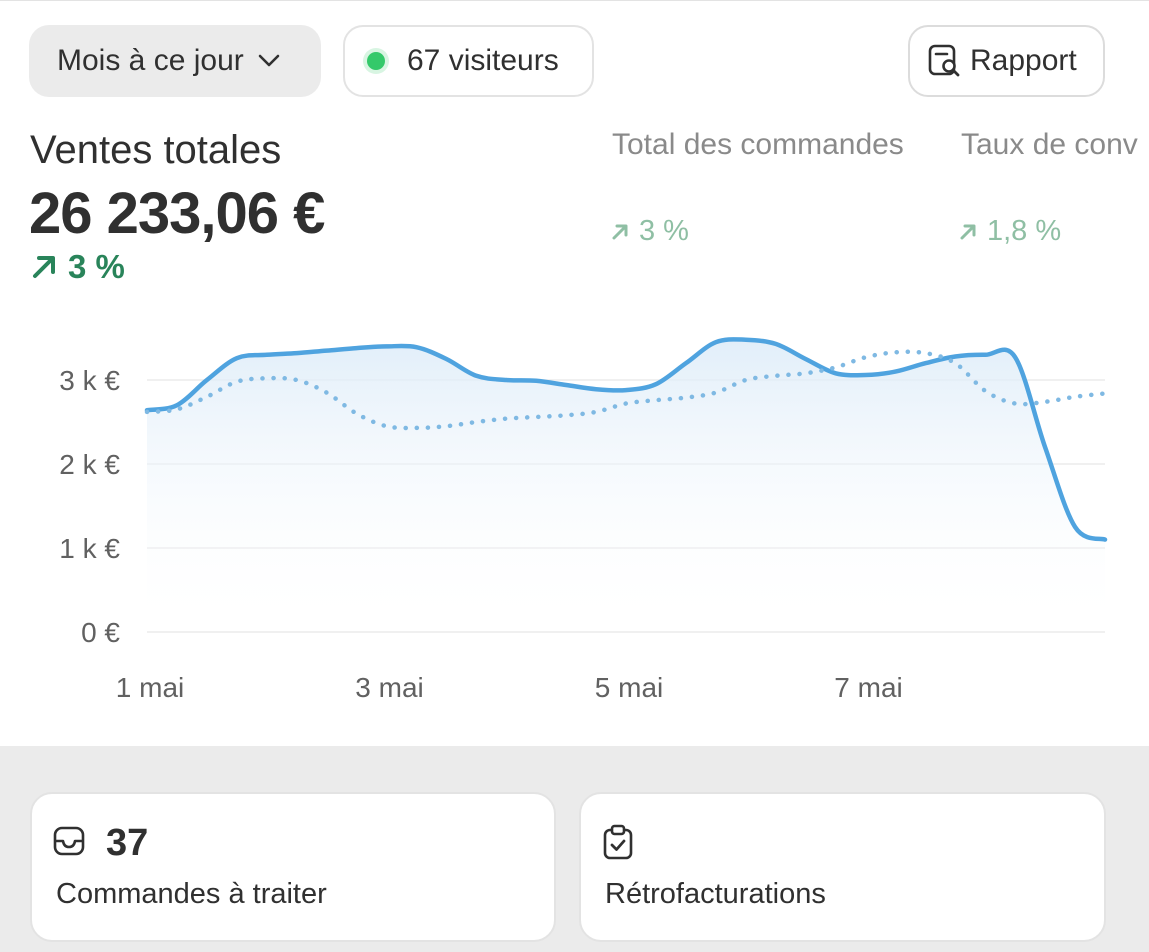 This screenshot has height=952, width=1149. I want to click on sales-metric-change: 3 %, so click(77, 267).